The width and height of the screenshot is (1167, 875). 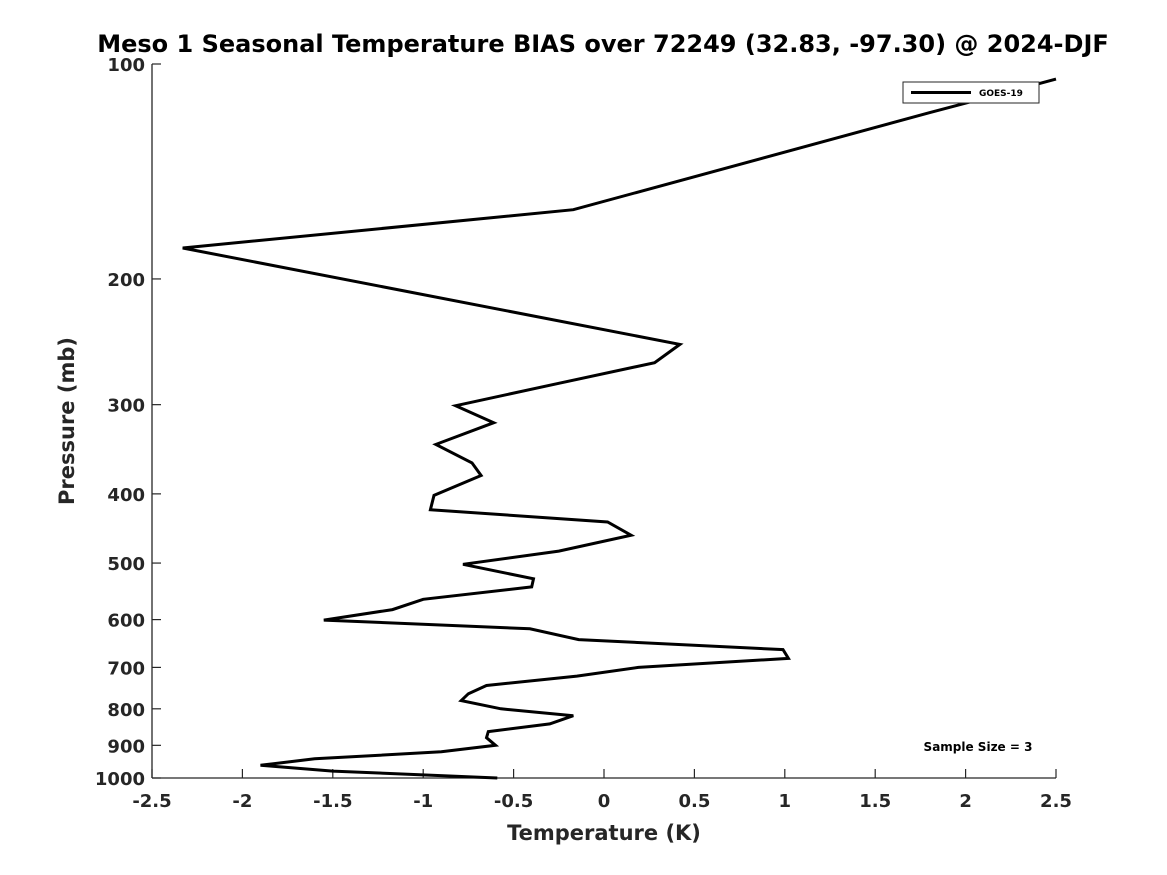 I want to click on legend-label-goes-19: GOES-19, so click(x=1001, y=94).